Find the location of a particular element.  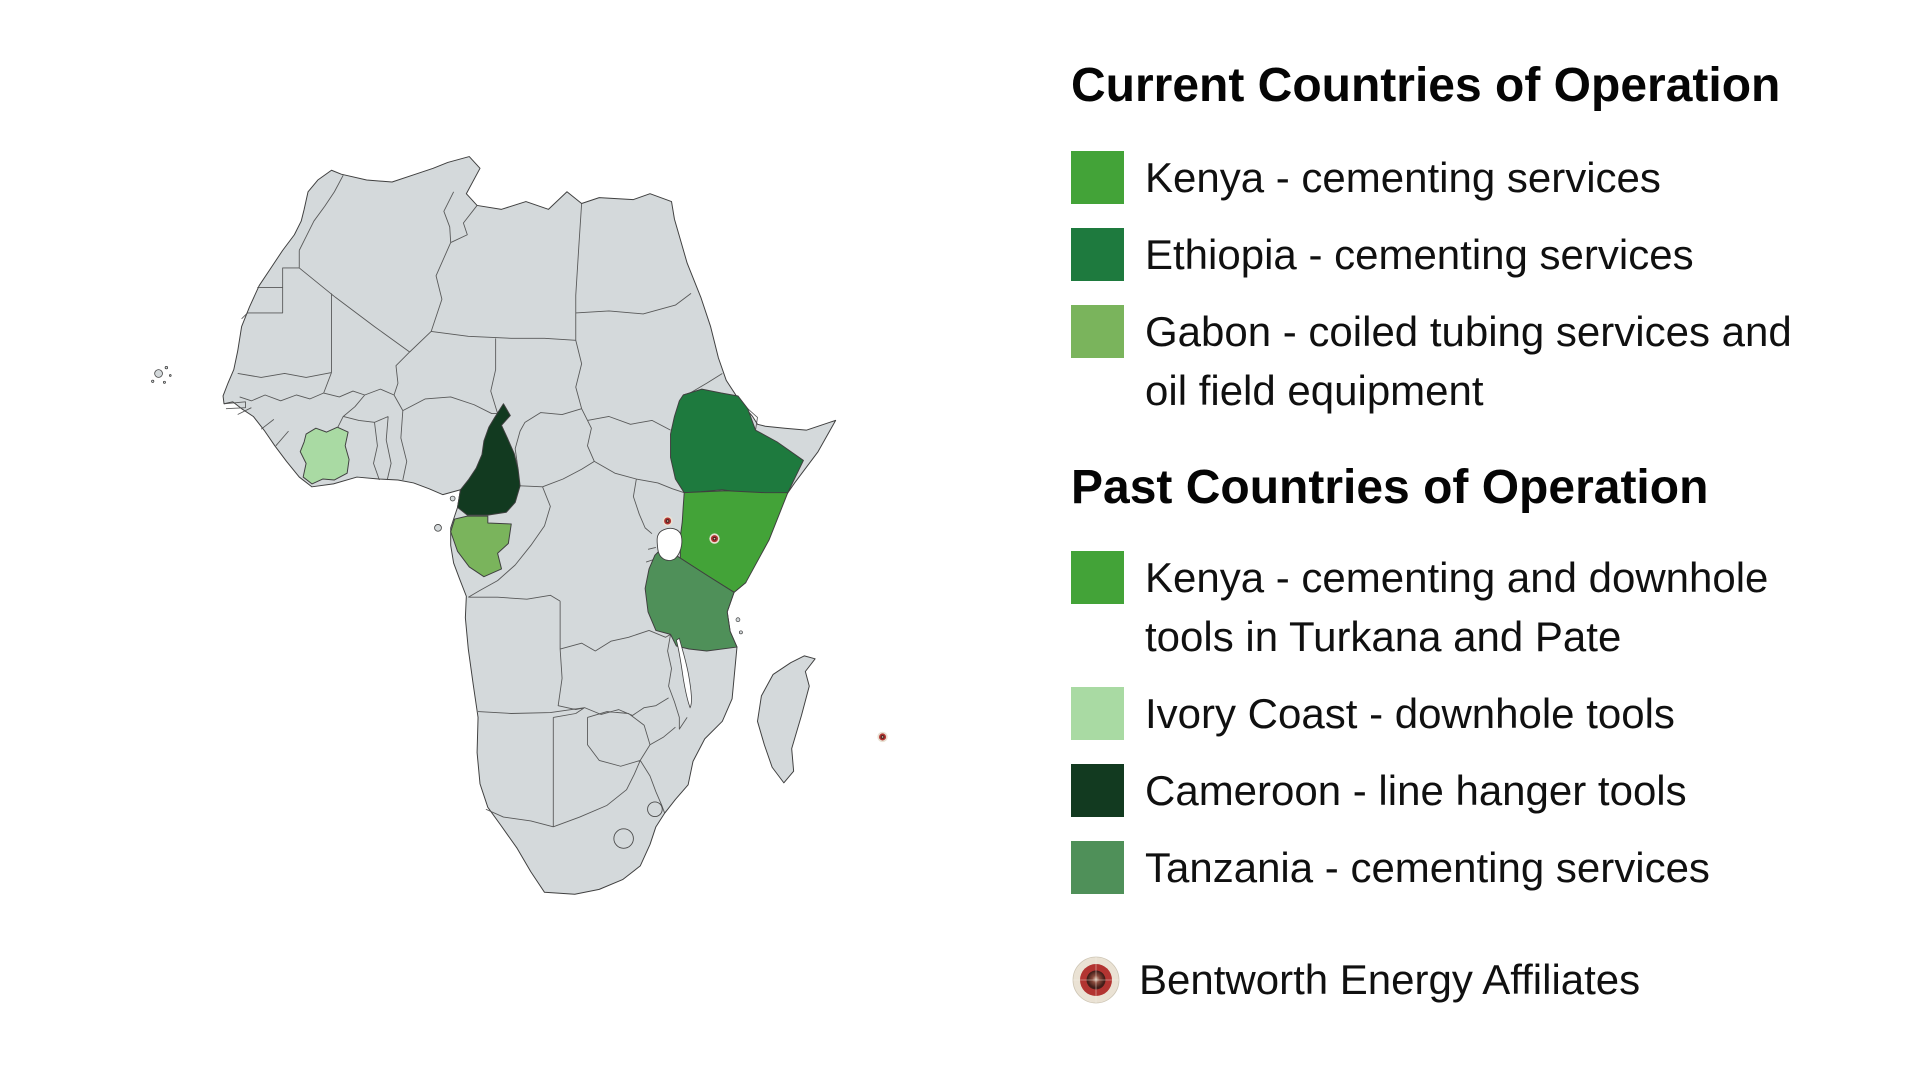

legend-item-cameroon: Cameroon - line hanger tools is located at coordinates (1461, 790).